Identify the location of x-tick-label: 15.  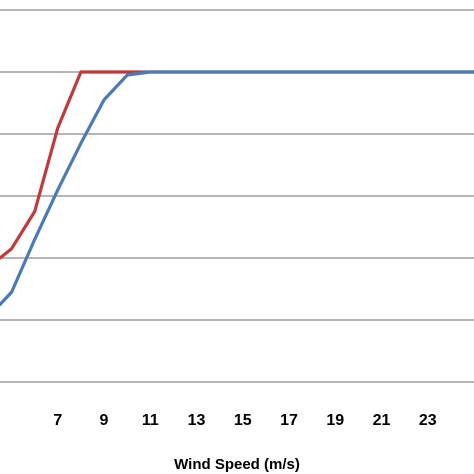
(243, 420).